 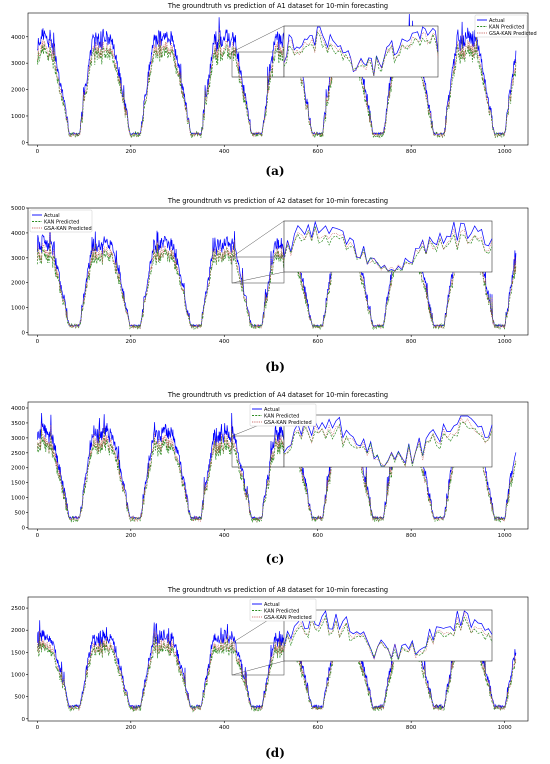 What do you see at coordinates (18, 424) in the screenshot?
I see `y-tick-label: 3500` at bounding box center [18, 424].